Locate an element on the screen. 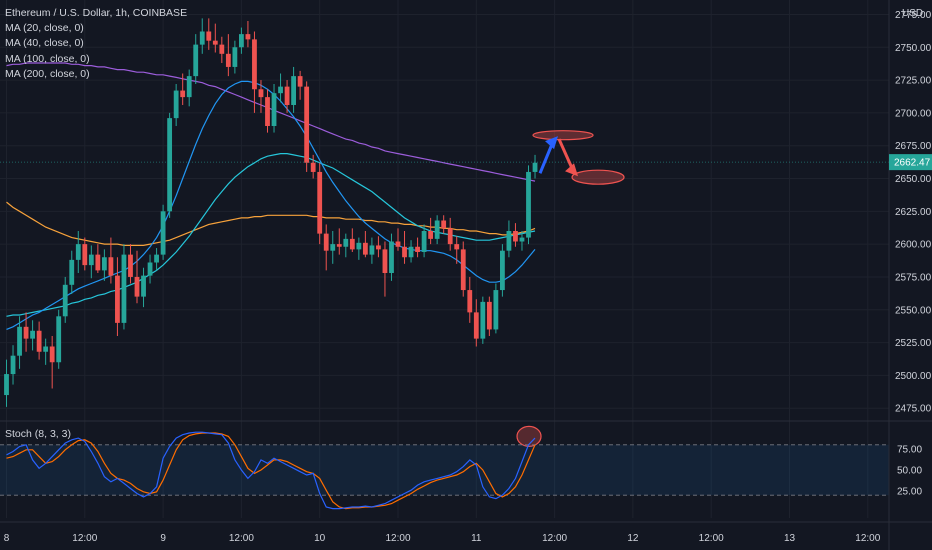 The image size is (932, 550). legend-ma20: MA (20, close, 0) is located at coordinates (44, 28).